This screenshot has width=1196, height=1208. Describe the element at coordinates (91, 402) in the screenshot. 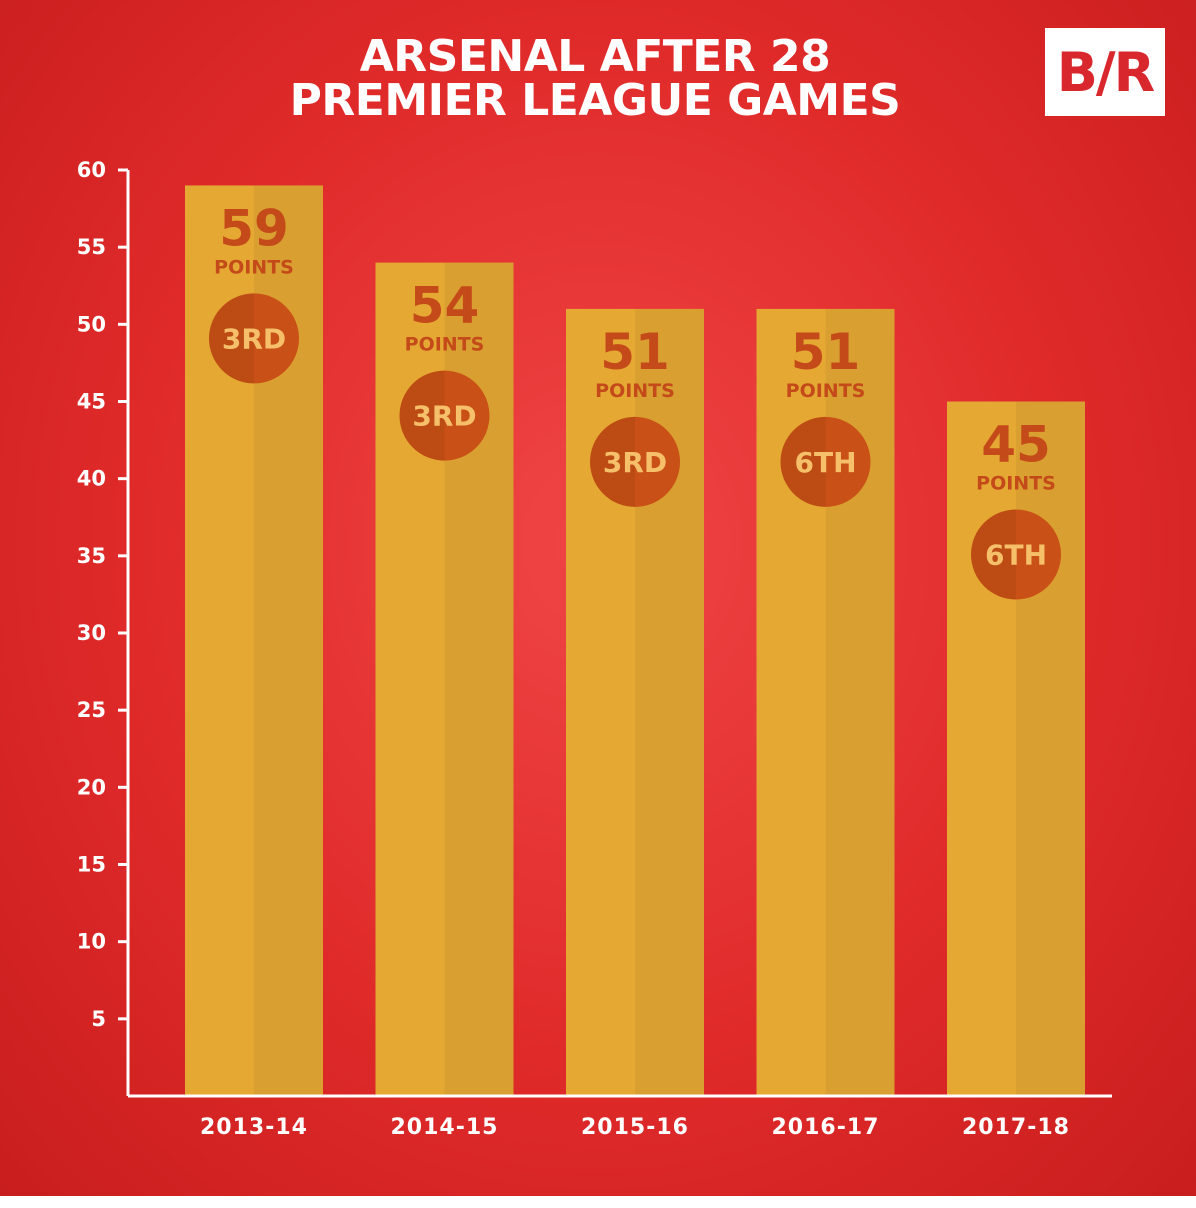

I see `y-tick-label: 45` at that location.